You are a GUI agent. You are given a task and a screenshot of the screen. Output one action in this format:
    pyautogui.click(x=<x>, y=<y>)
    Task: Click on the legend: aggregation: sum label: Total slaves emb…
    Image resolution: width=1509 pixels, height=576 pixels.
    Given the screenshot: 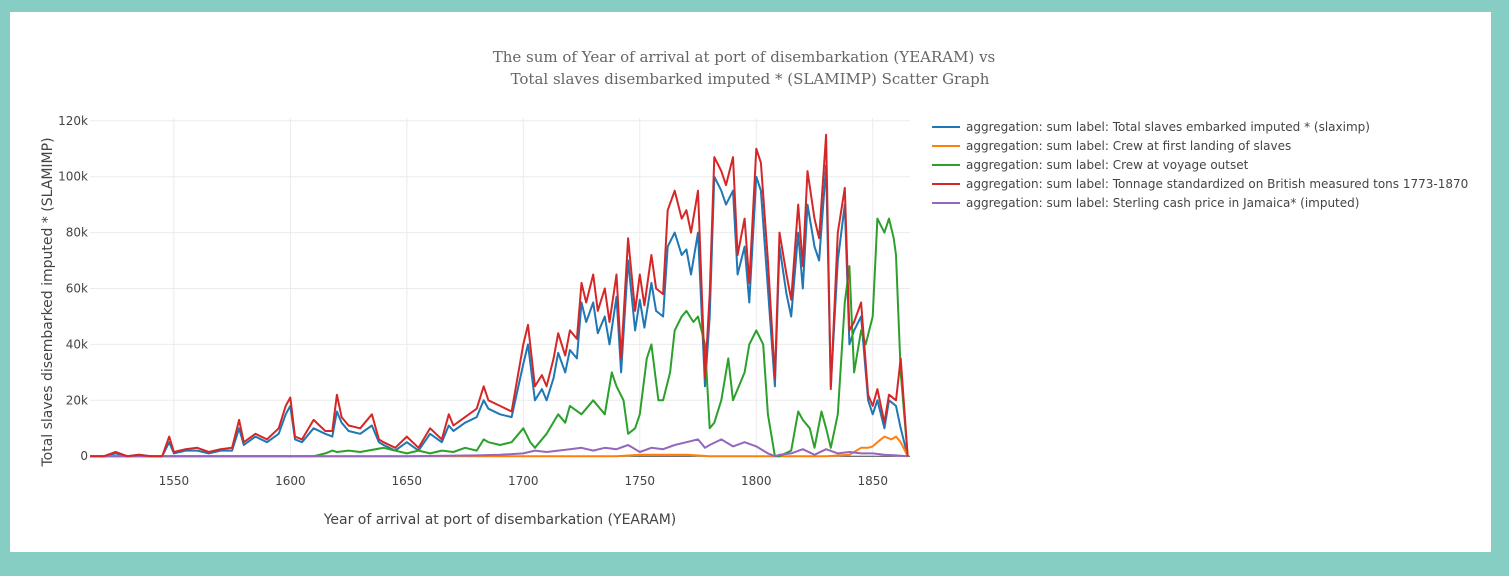 What is the action you would take?
    pyautogui.click(x=1200, y=165)
    